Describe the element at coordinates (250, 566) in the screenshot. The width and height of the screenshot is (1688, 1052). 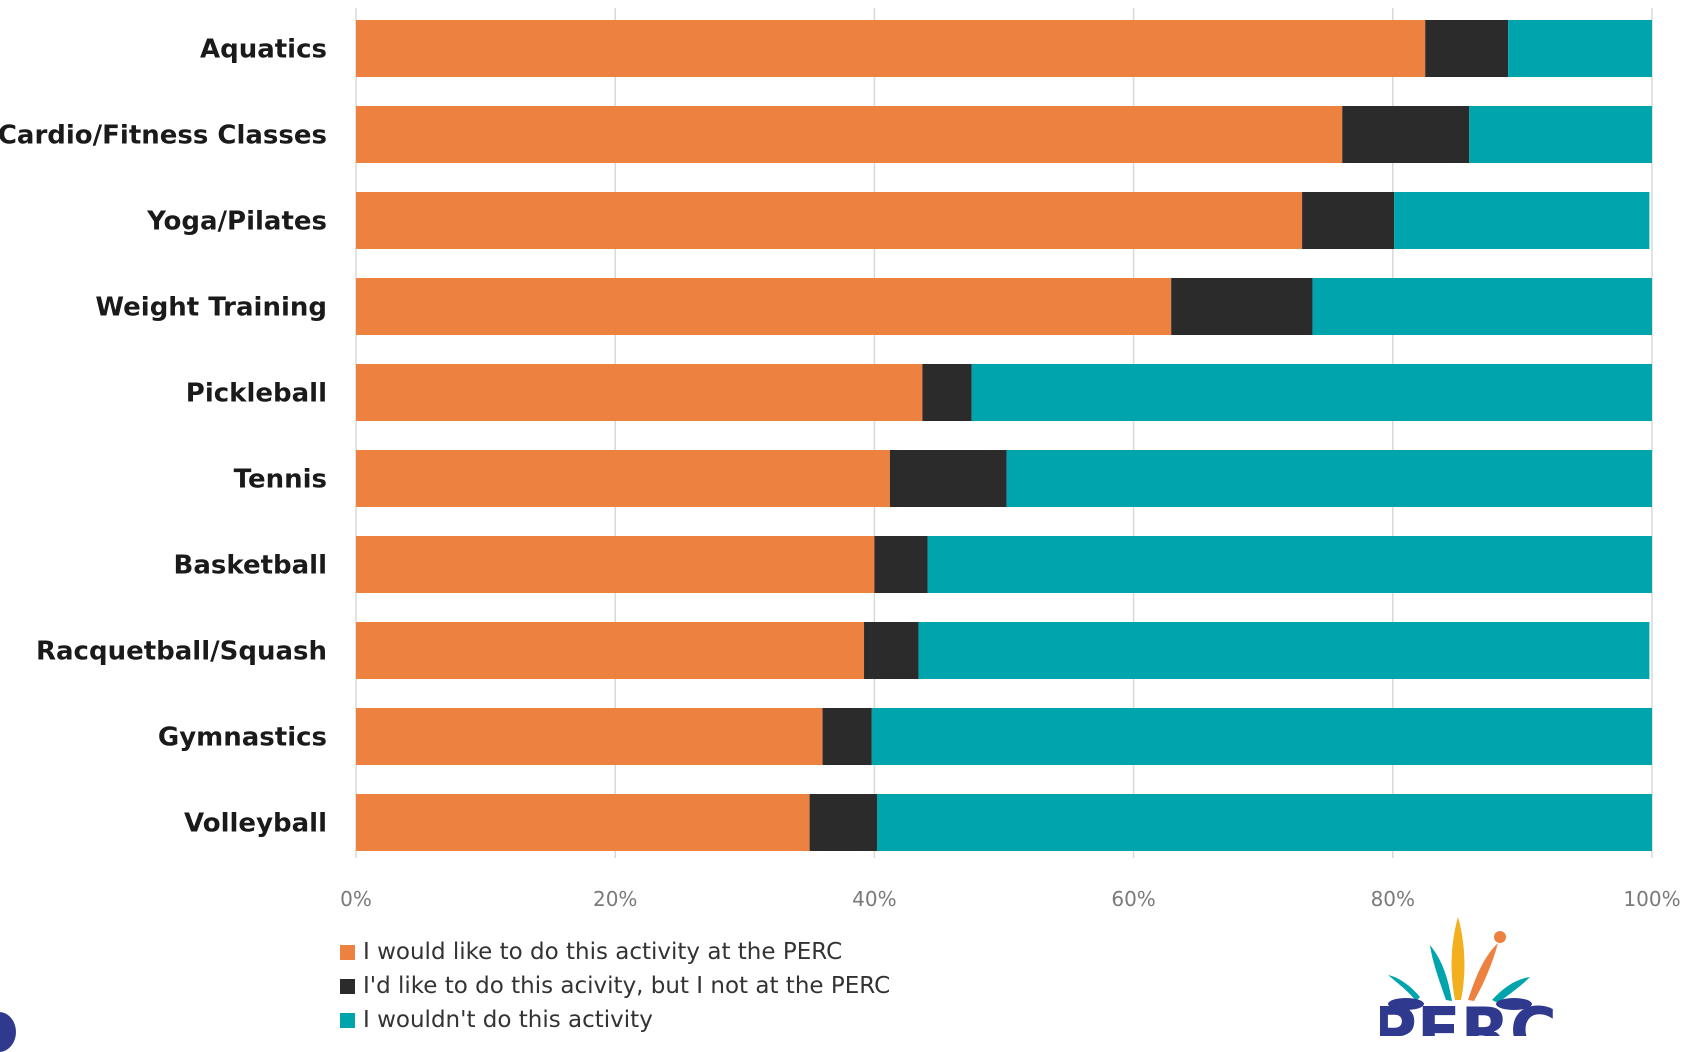
I see `category-label: Basketball` at that location.